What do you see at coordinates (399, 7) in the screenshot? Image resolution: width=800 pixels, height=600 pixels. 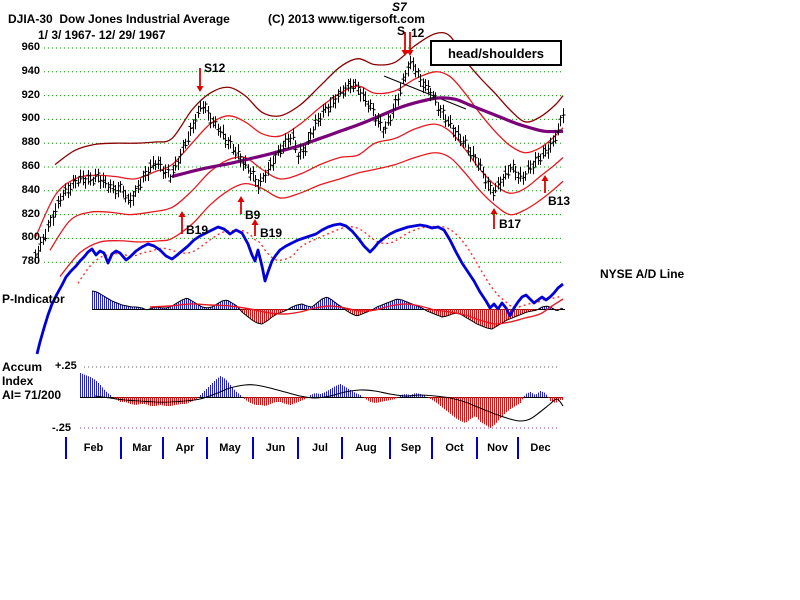 I see `signal-label-s7: S7` at bounding box center [399, 7].